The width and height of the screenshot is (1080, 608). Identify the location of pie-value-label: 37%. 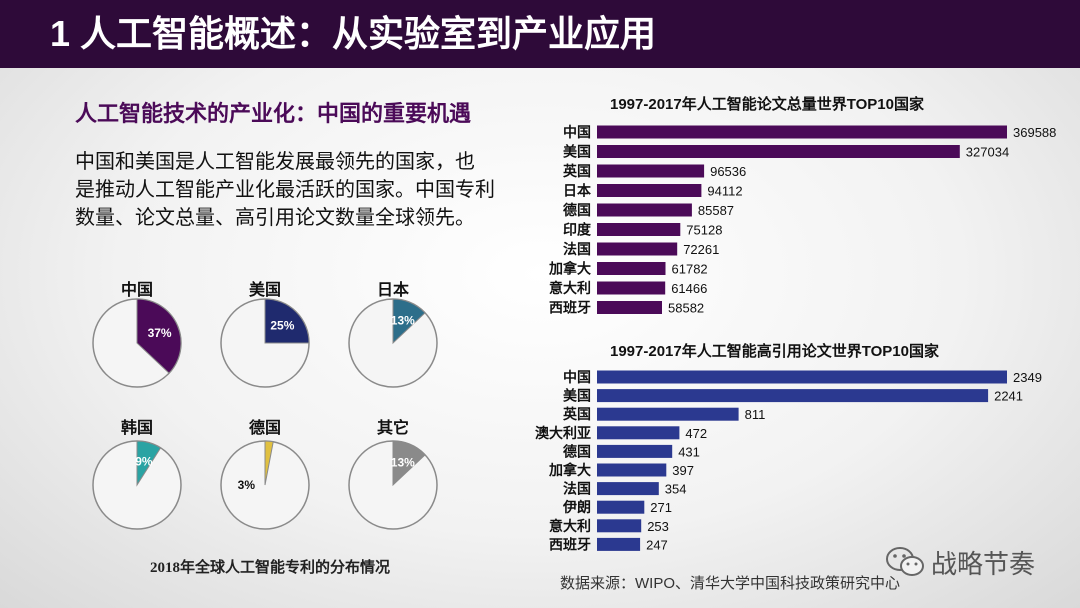
(160, 333).